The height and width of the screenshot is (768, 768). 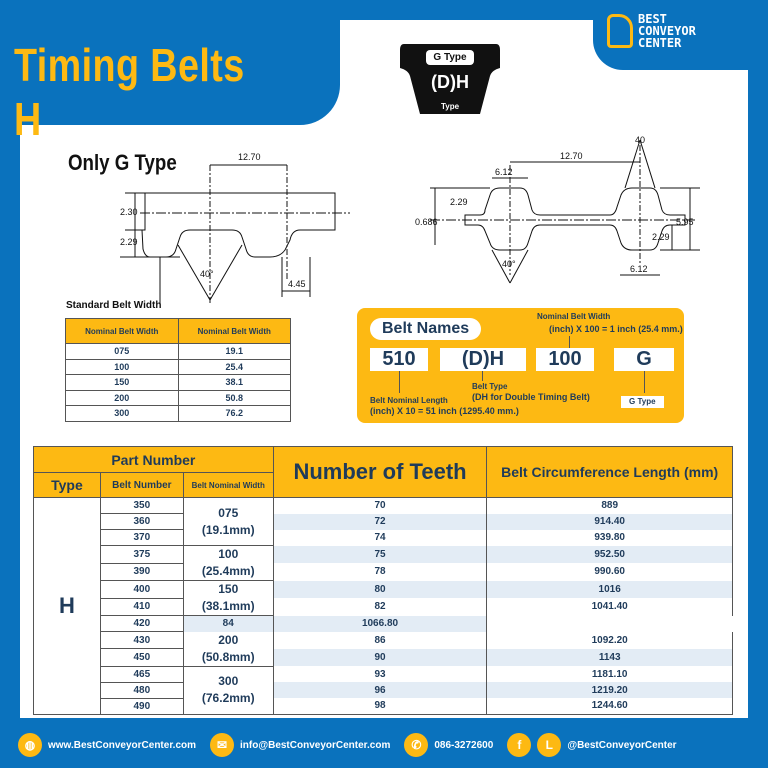 What do you see at coordinates (426, 222) in the screenshot?
I see `dim-thickness: 0.686` at bounding box center [426, 222].